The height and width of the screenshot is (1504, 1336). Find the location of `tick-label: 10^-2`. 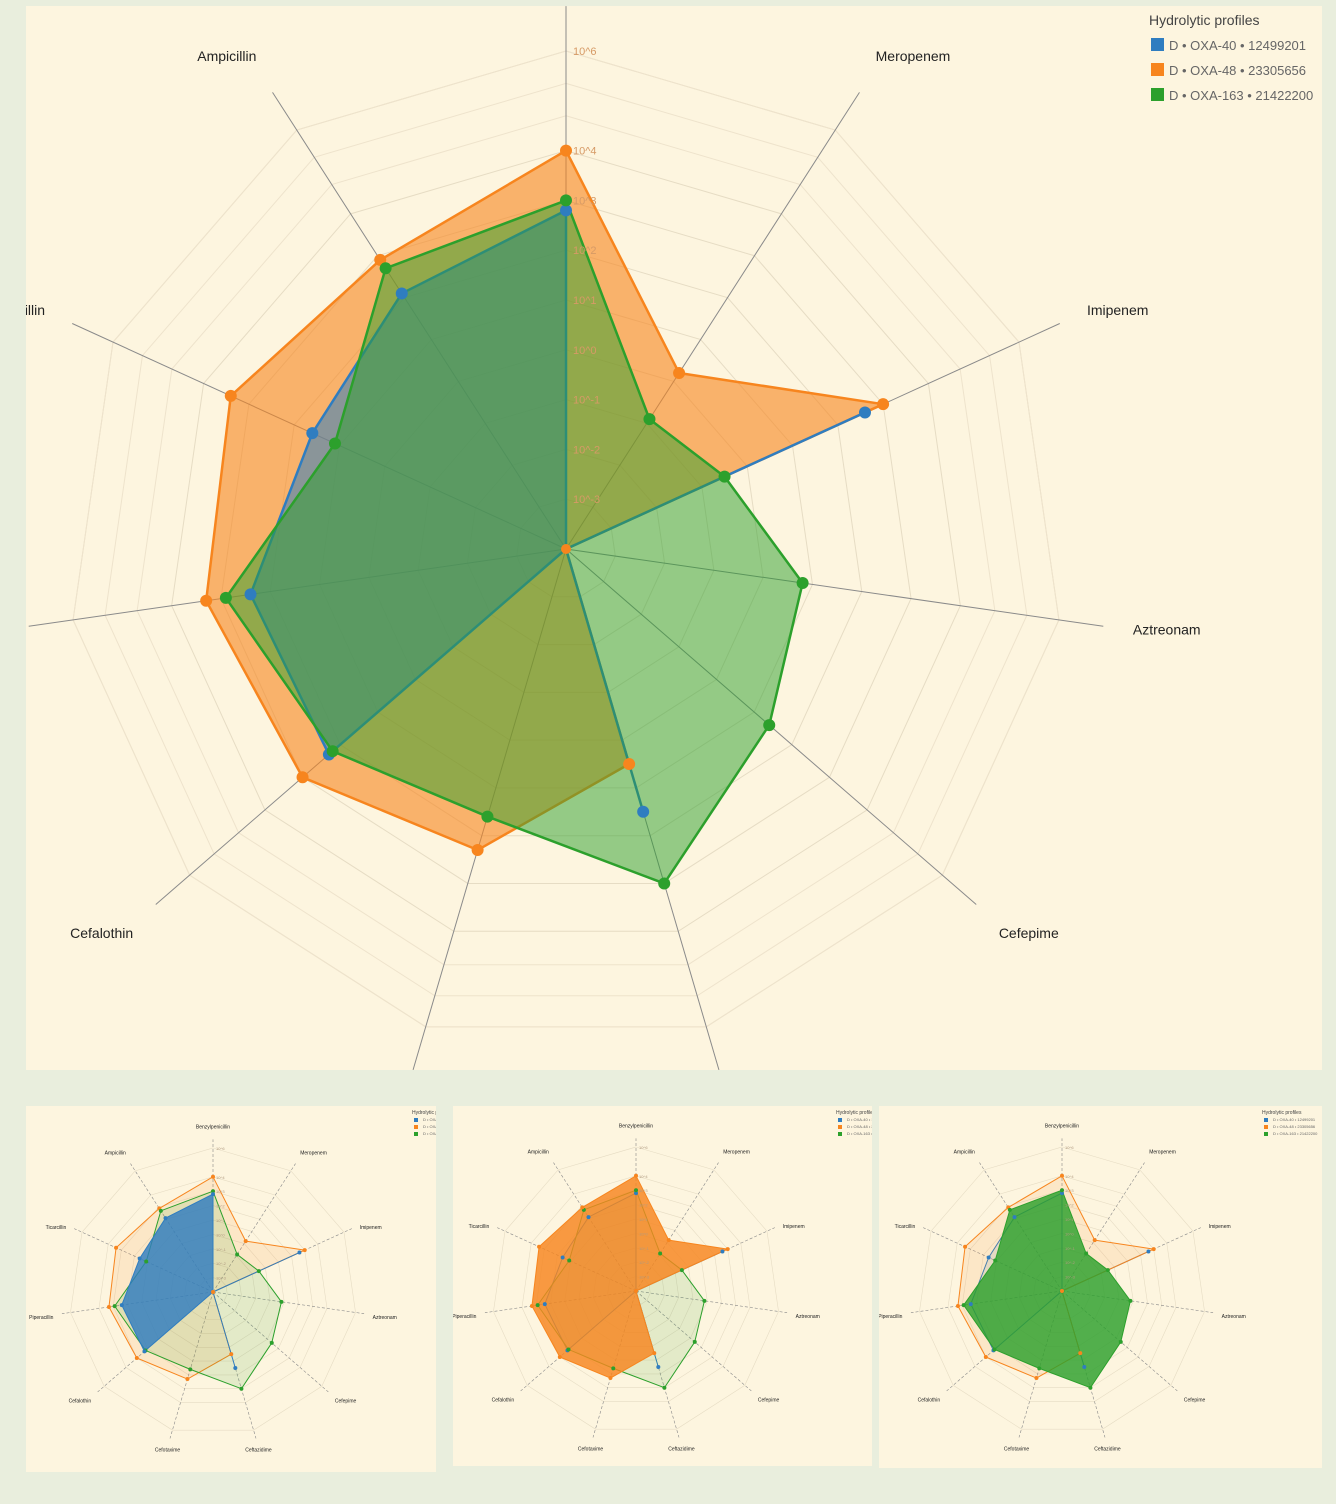

tick-label: 10^-2 is located at coordinates (586, 450).